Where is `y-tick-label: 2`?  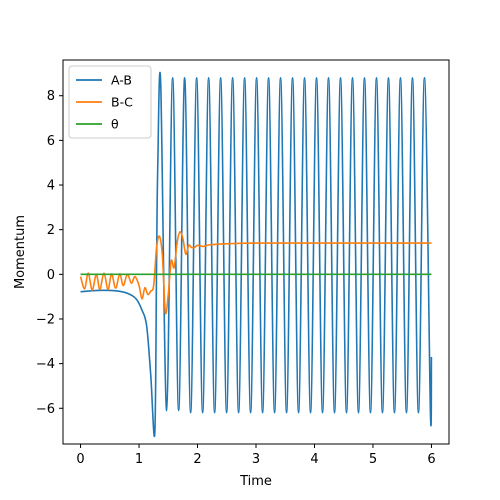
y-tick-label: 2 is located at coordinates (51, 230).